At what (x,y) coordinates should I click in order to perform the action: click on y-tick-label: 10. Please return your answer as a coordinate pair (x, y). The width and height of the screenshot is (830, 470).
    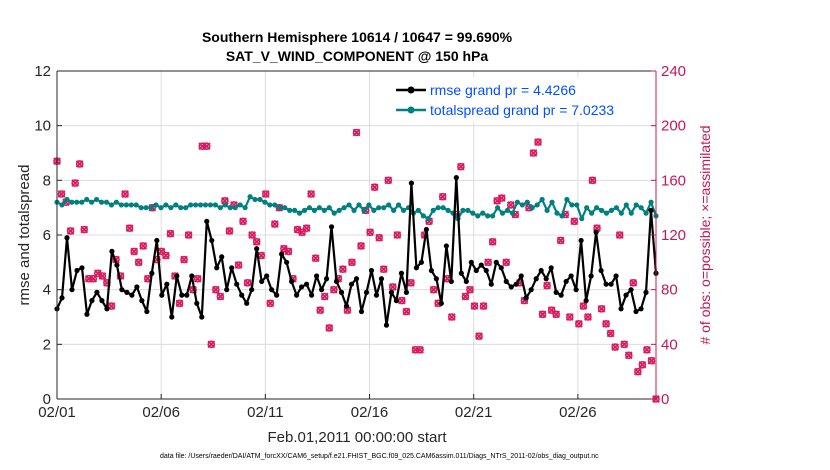
    Looking at the image, I should click on (42, 126).